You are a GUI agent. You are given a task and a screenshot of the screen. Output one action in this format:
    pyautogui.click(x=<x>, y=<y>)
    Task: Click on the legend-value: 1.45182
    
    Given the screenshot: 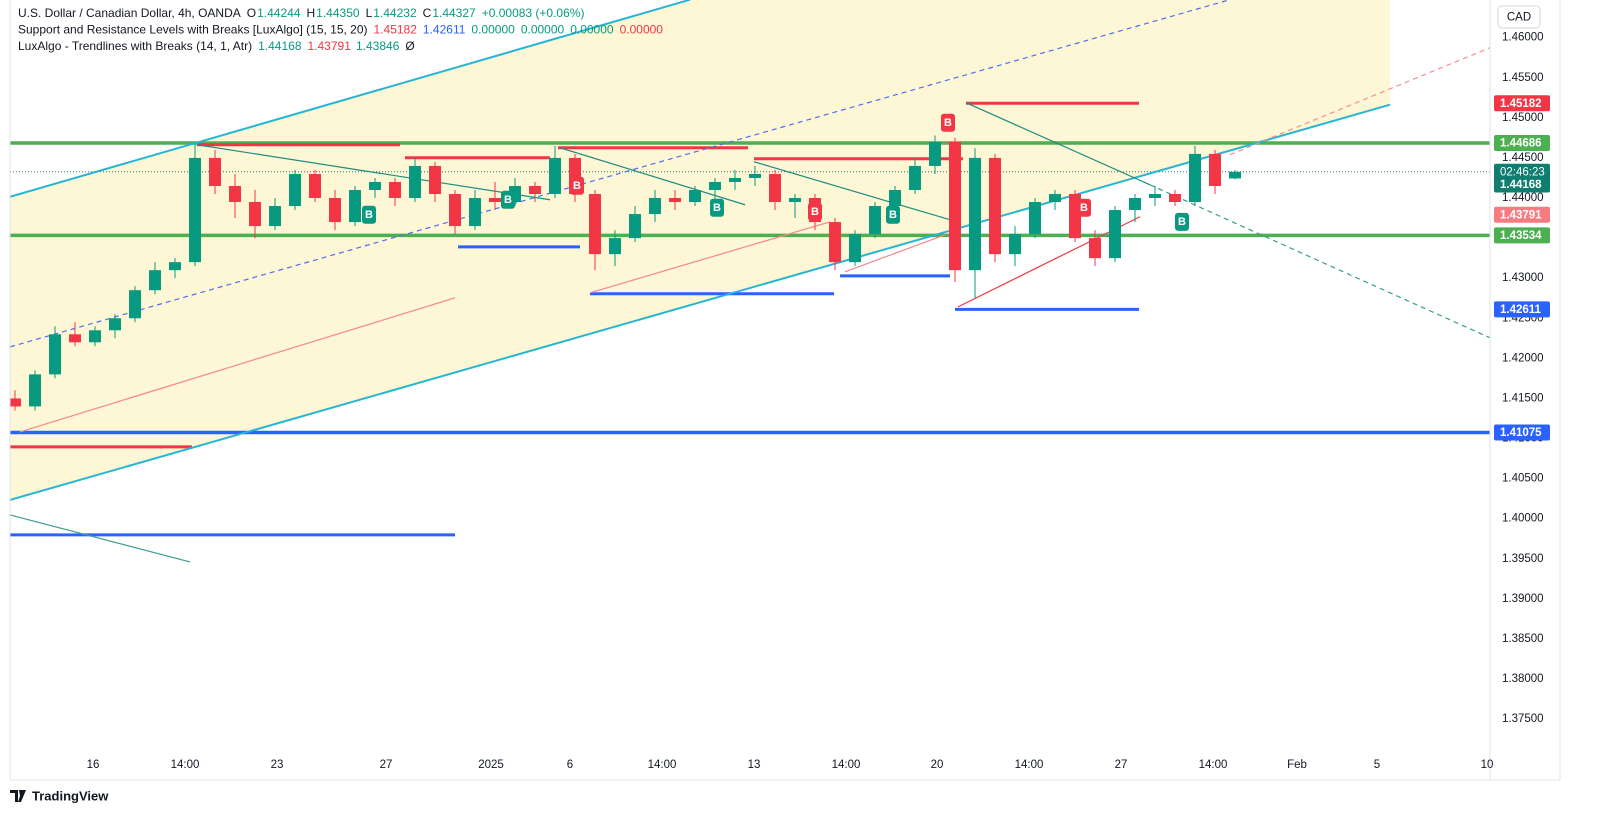 What is the action you would take?
    pyautogui.click(x=396, y=30)
    